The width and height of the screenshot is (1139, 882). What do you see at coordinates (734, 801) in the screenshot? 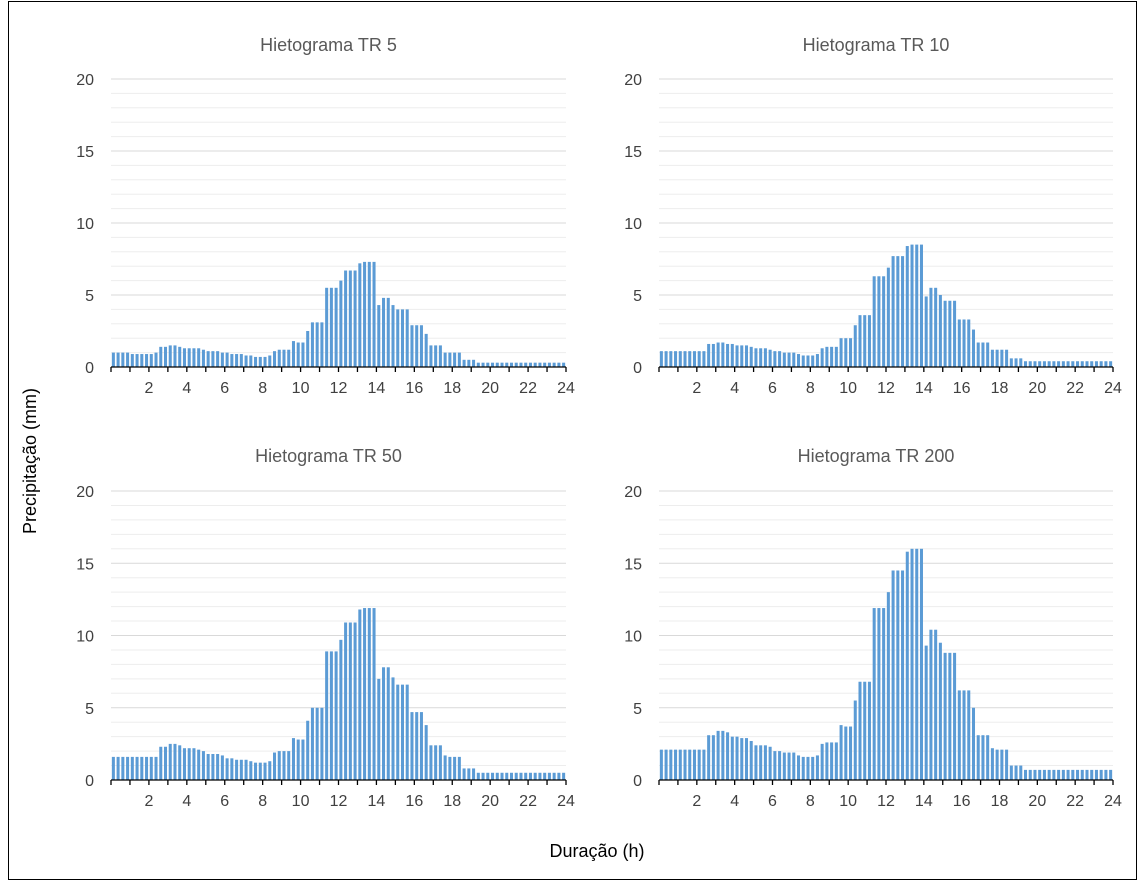
I see `x-tick-label: 4` at bounding box center [734, 801].